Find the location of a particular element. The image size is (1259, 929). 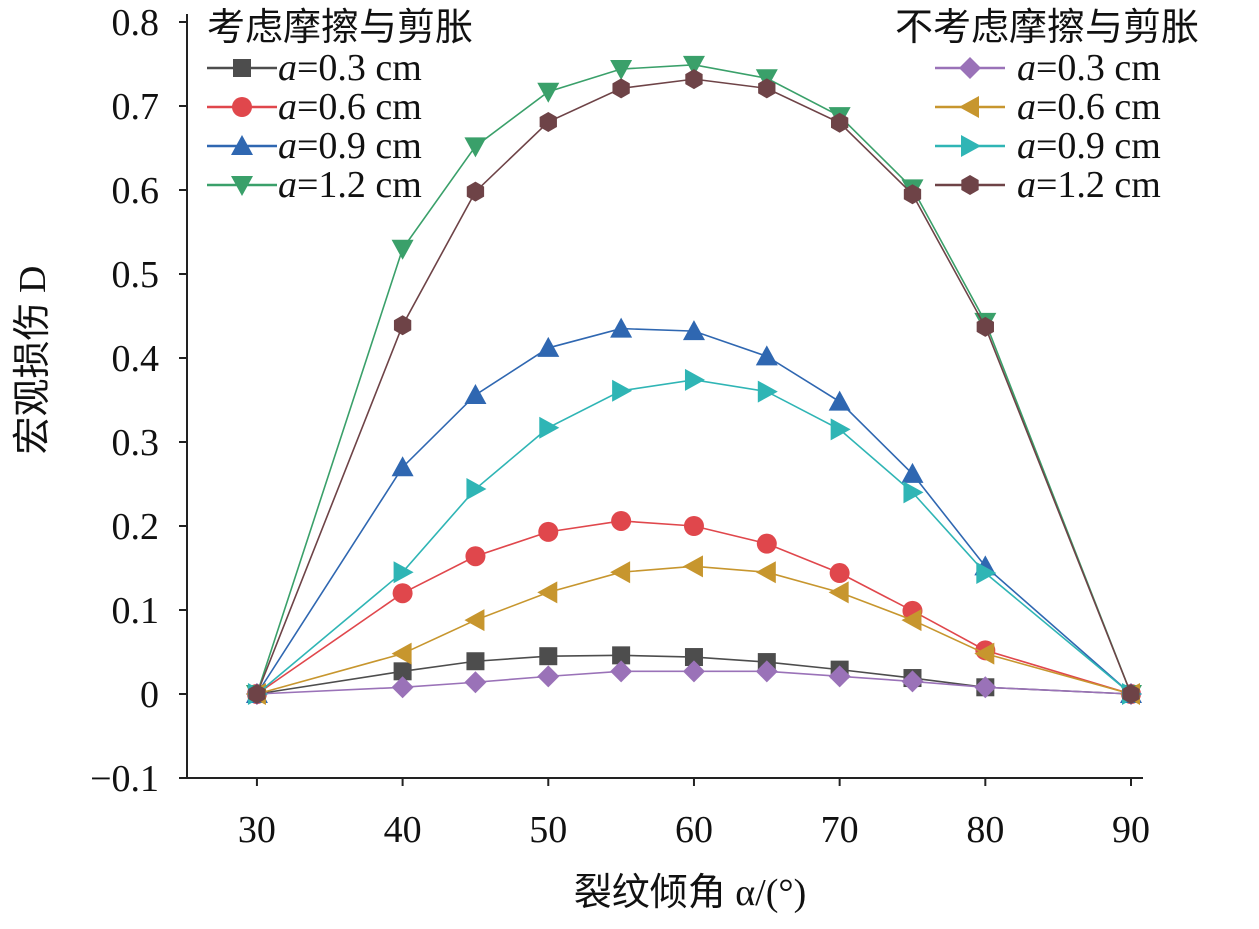

legend-item: a=0.9 cm is located at coordinates (314, 146).